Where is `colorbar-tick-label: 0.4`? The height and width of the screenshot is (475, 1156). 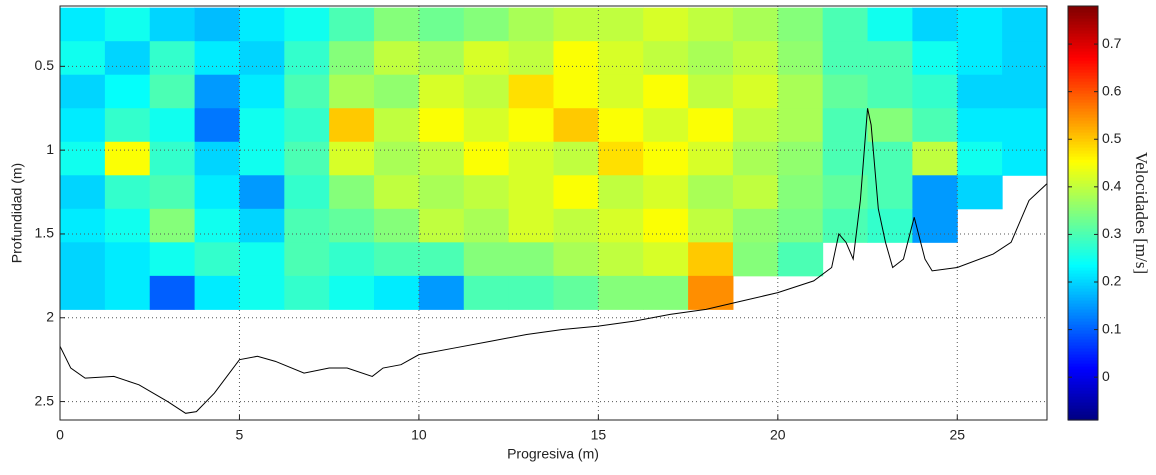 colorbar-tick-label: 0.4 is located at coordinates (1112, 186).